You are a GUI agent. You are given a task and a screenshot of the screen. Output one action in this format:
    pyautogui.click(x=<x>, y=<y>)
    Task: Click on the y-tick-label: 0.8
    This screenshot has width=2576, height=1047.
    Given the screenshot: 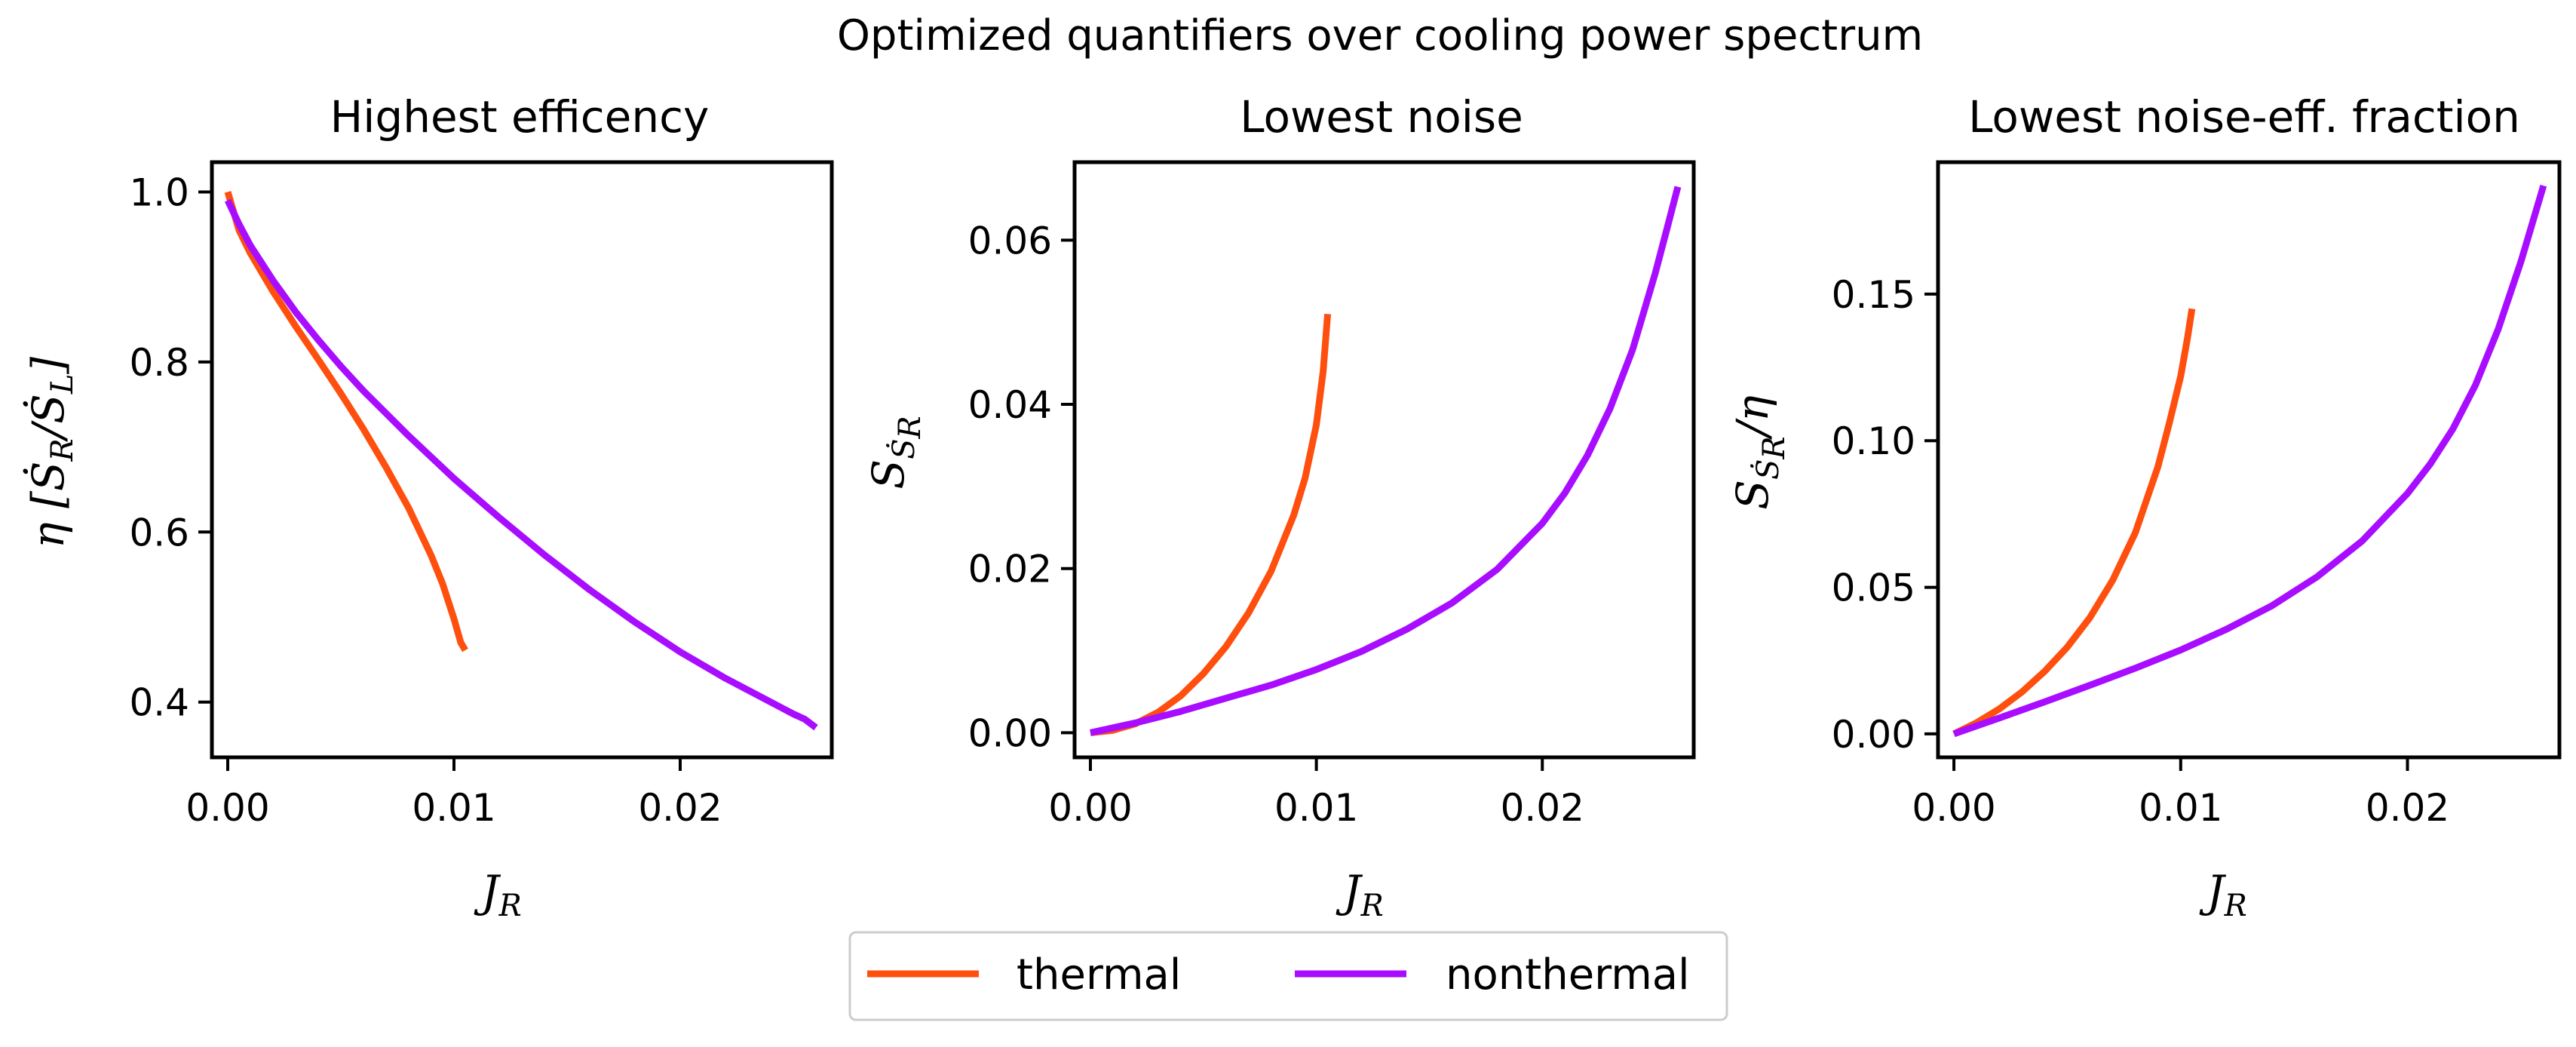 What is the action you would take?
    pyautogui.click(x=159, y=363)
    